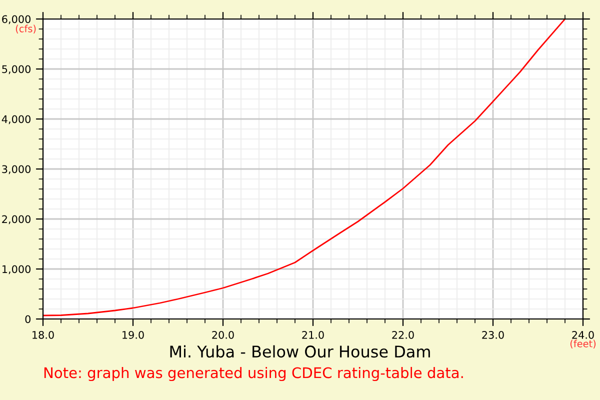  What do you see at coordinates (16, 19) in the screenshot?
I see `y-tick-label: 6,000` at bounding box center [16, 19].